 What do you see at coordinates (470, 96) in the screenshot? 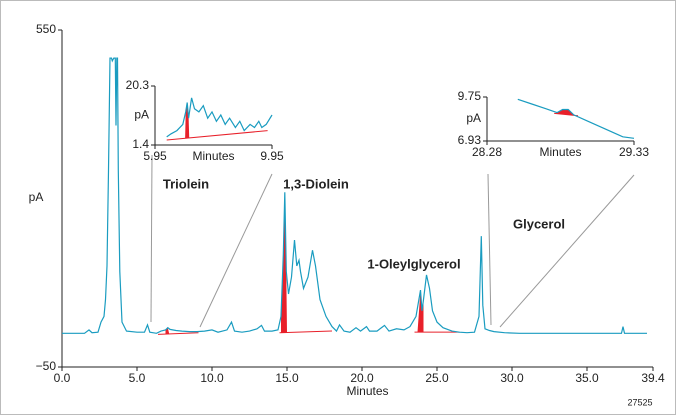
I see `y-tick-label: 9.75` at bounding box center [470, 96].